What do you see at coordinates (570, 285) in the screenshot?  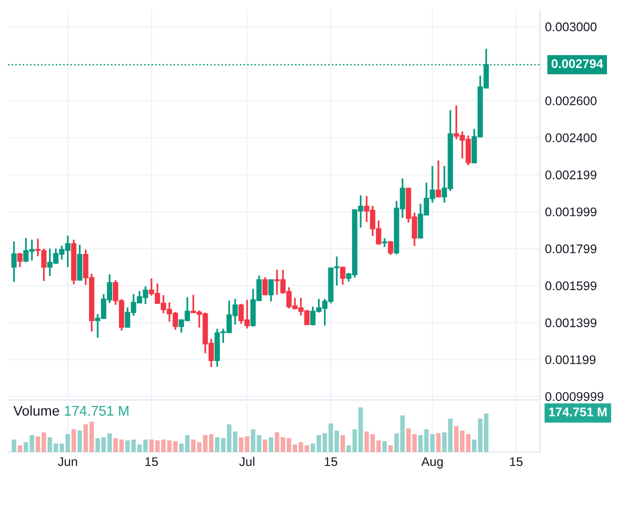 I see `y-tick-label: 0.001599` at bounding box center [570, 285].